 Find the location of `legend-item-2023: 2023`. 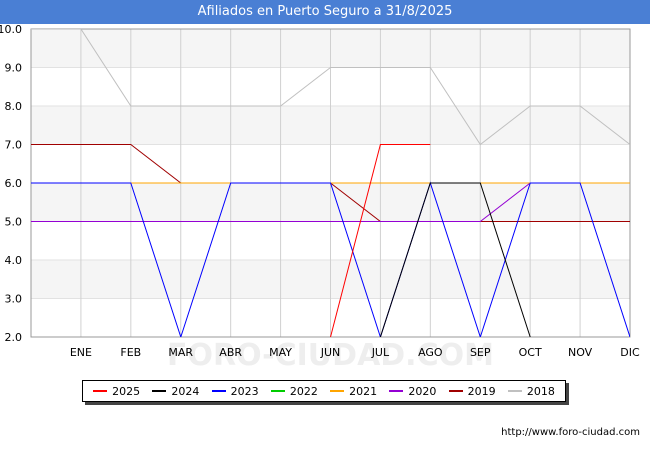

legend-item-2023: 2023 is located at coordinates (235, 391).